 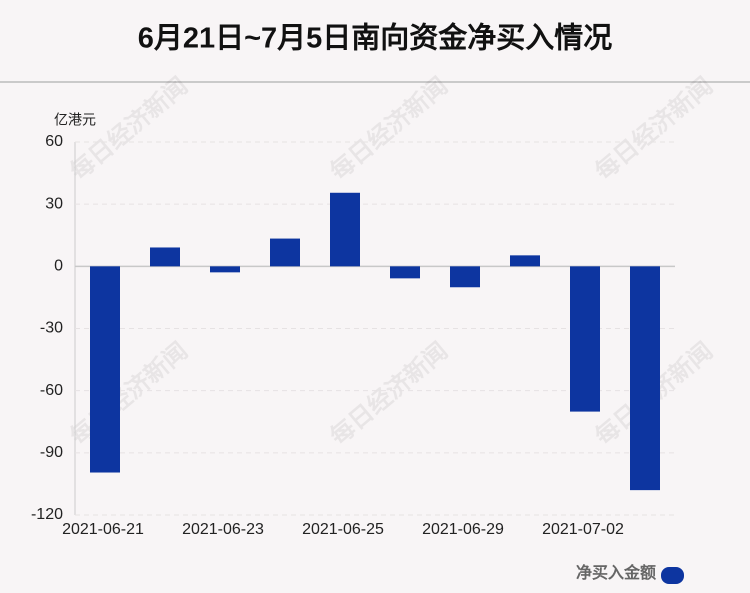 I want to click on x-tick-label: 2021-06-23, so click(x=223, y=529).